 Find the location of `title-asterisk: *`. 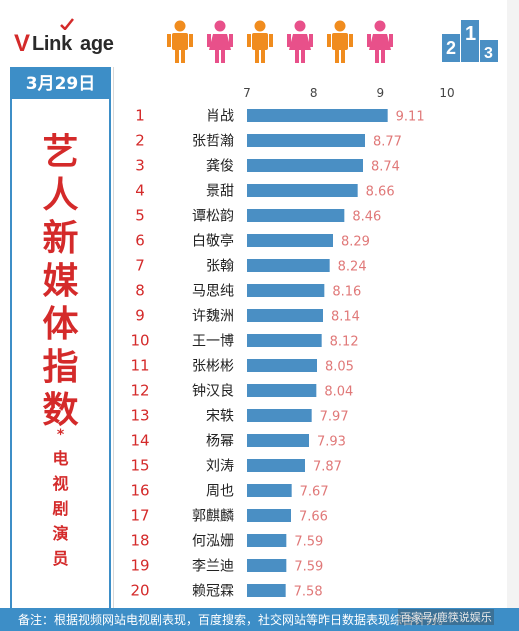

title-asterisk: * is located at coordinates (60, 435).